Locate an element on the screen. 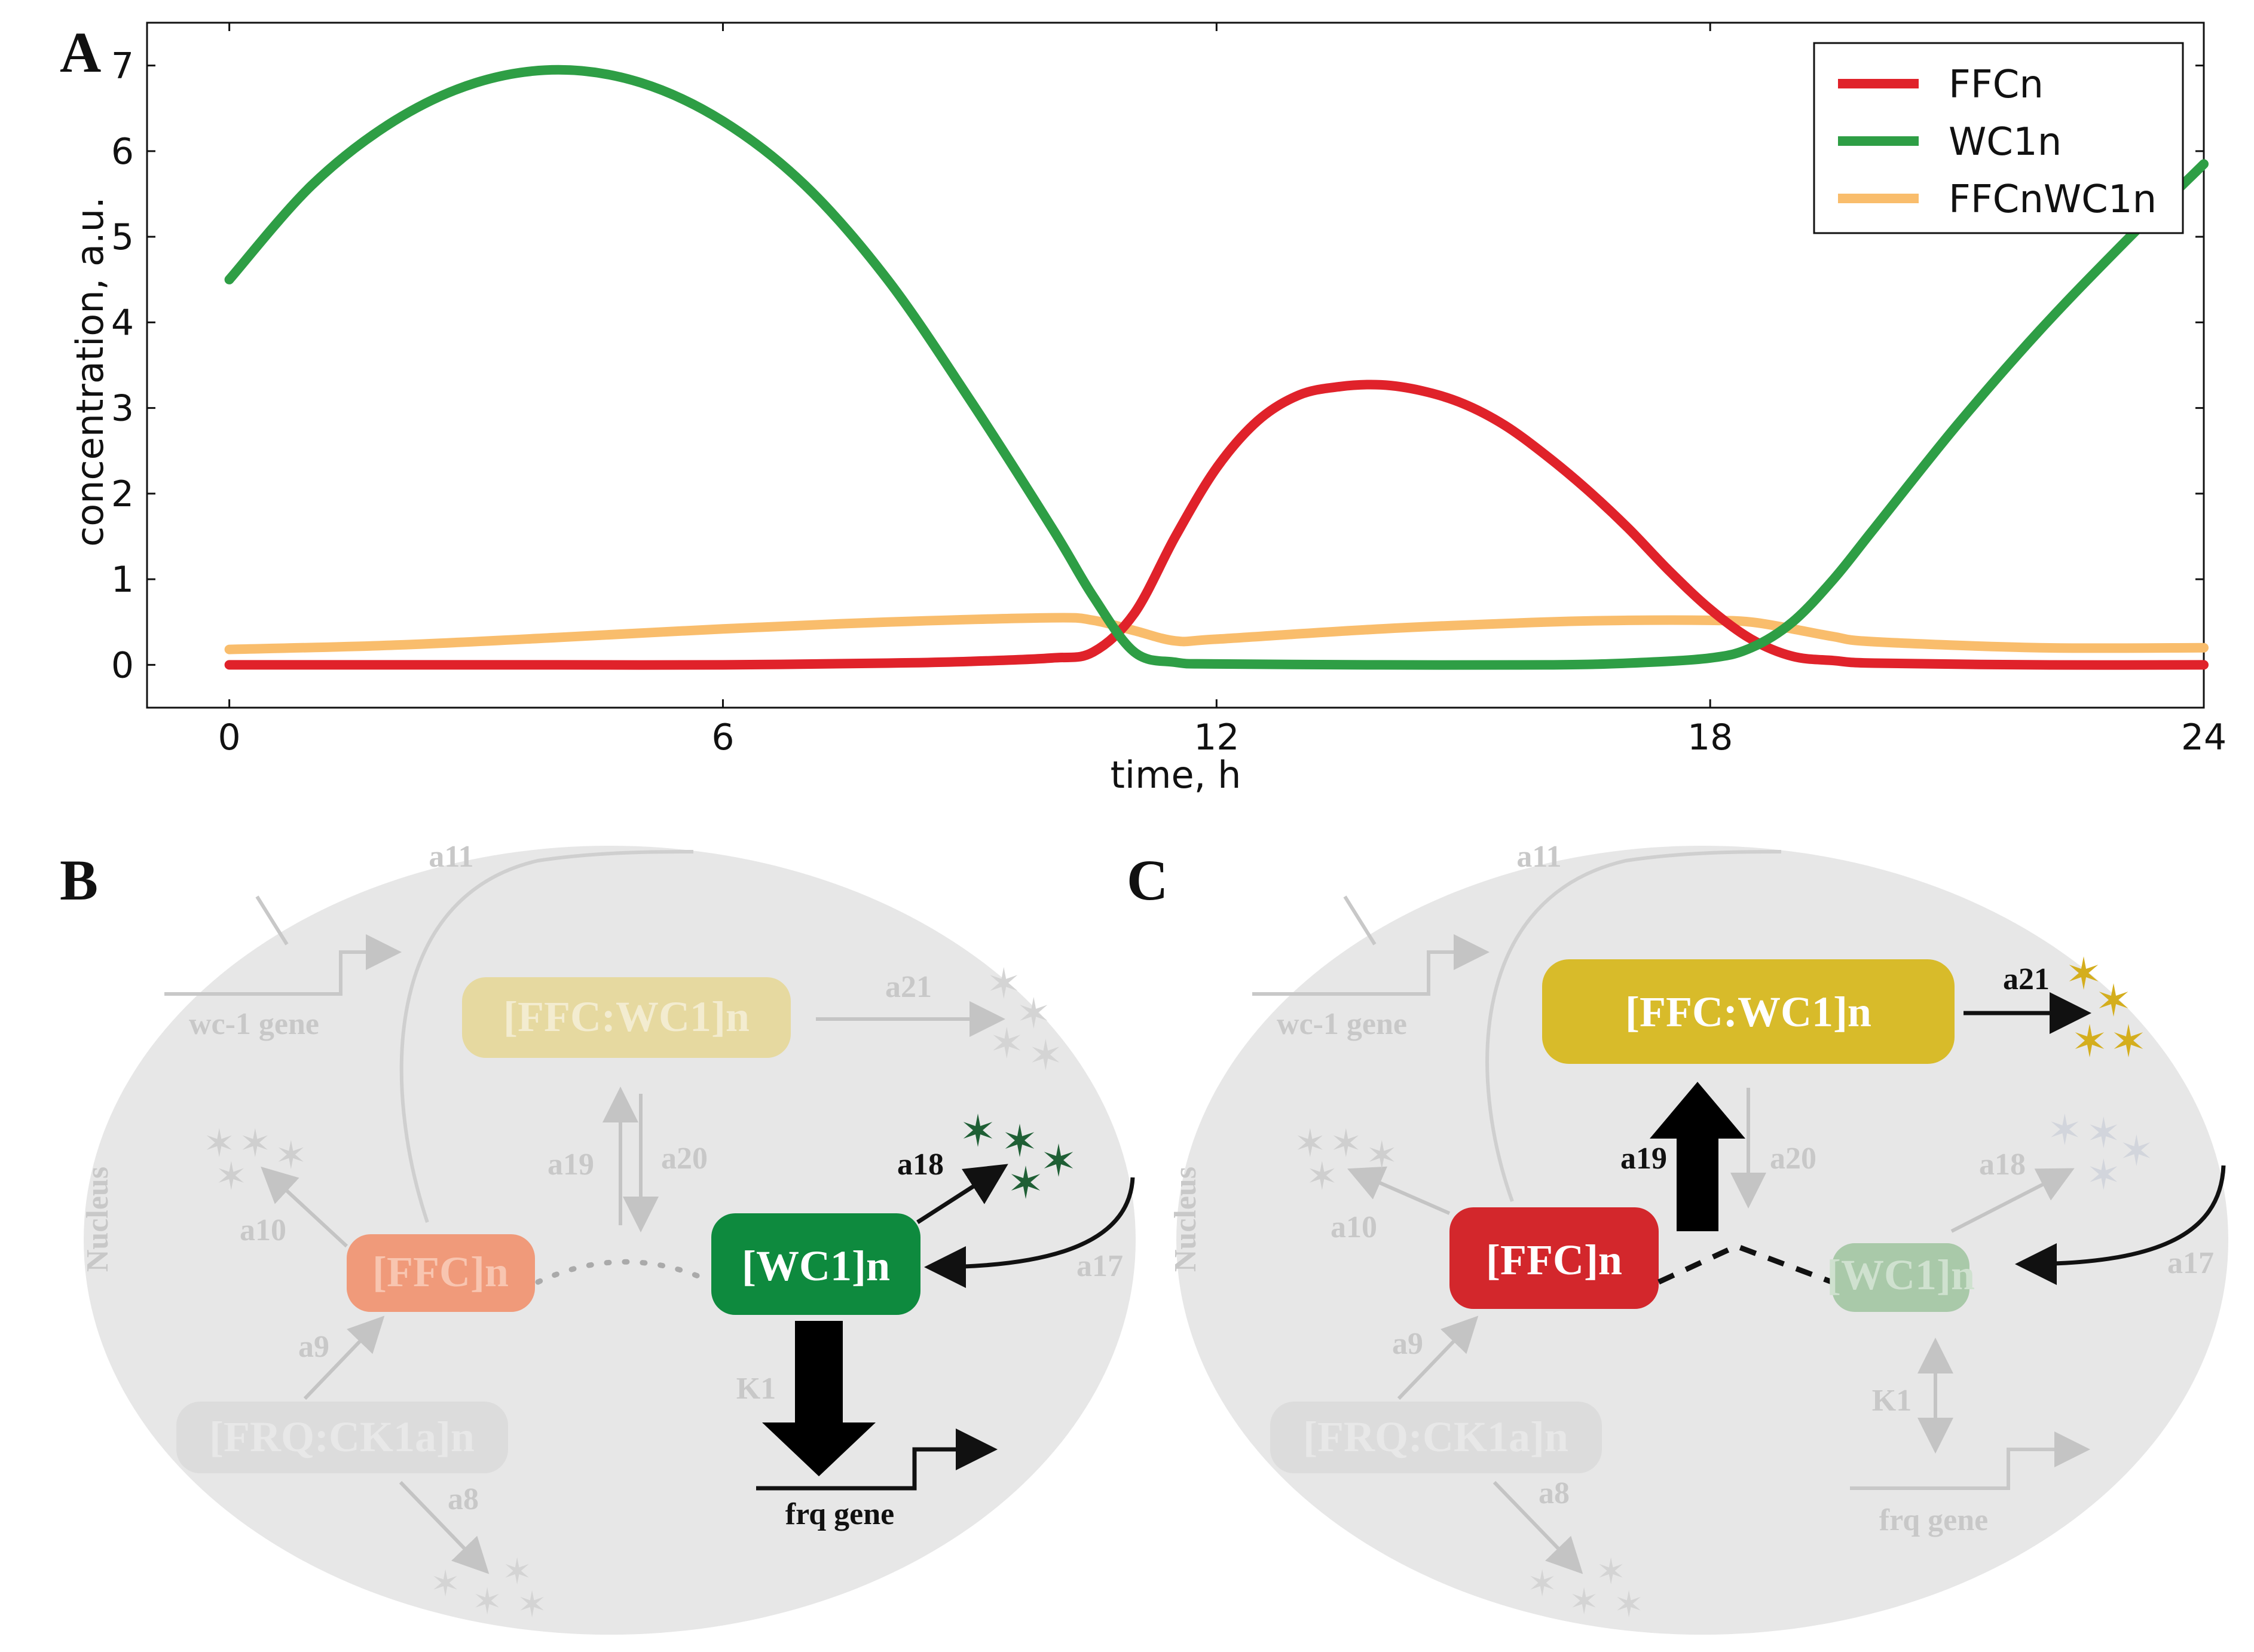 The image size is (2254, 1652). a8-arrow is located at coordinates (444, 1527).